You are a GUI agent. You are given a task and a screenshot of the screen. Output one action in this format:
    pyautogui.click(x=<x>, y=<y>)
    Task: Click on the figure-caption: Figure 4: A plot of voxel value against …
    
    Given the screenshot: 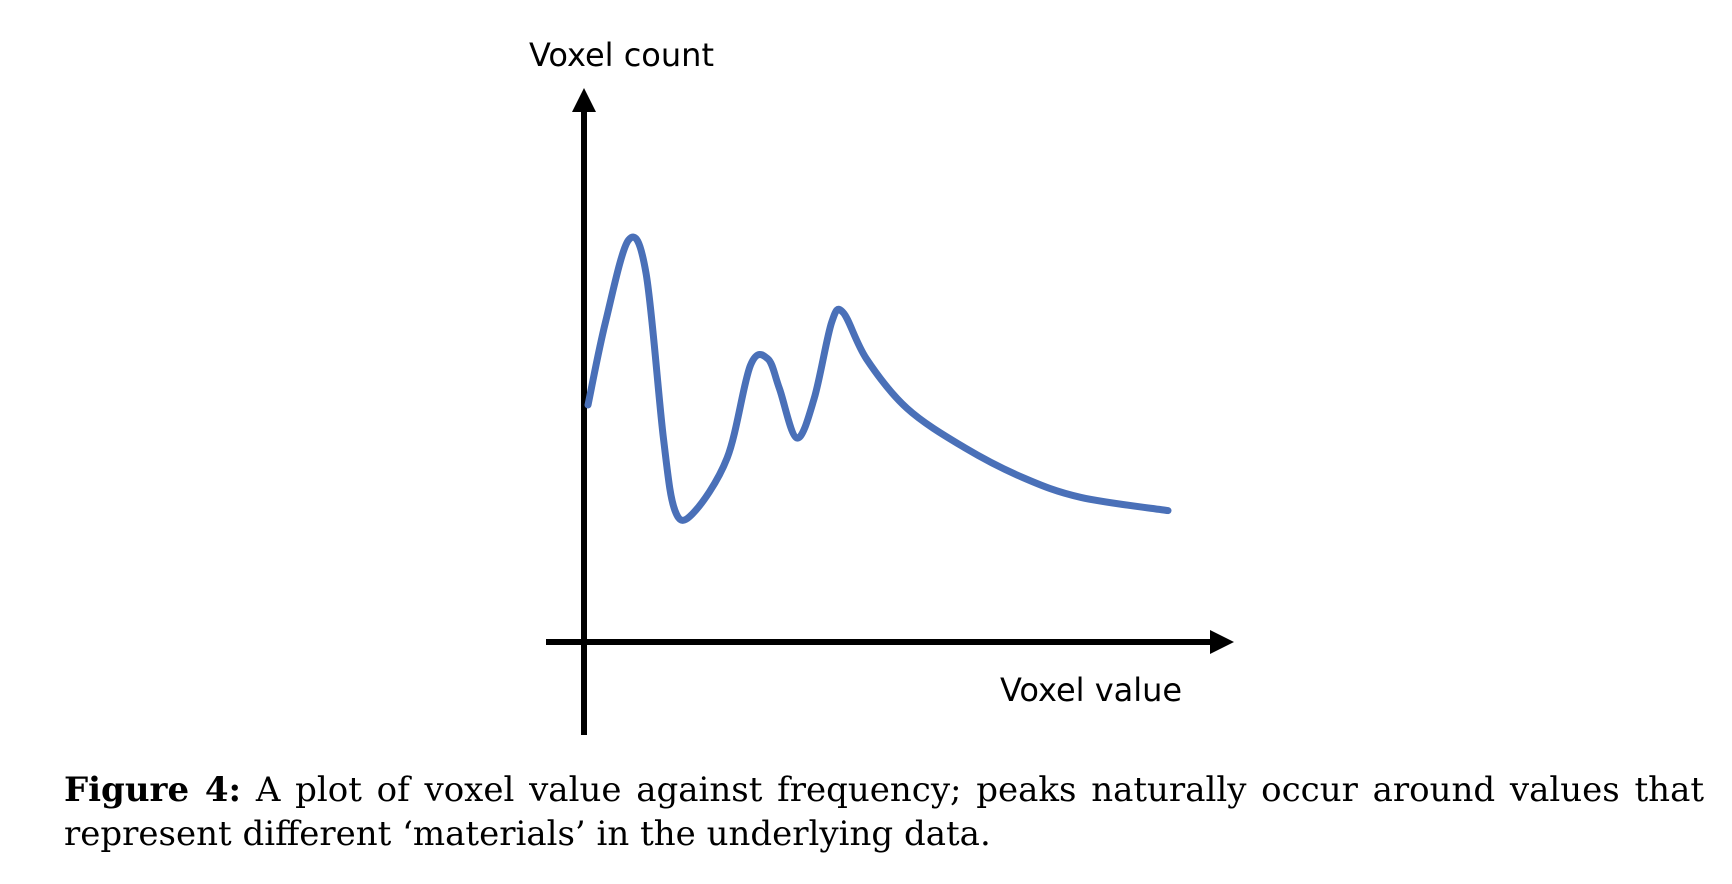 What is the action you would take?
    pyautogui.click(x=884, y=812)
    